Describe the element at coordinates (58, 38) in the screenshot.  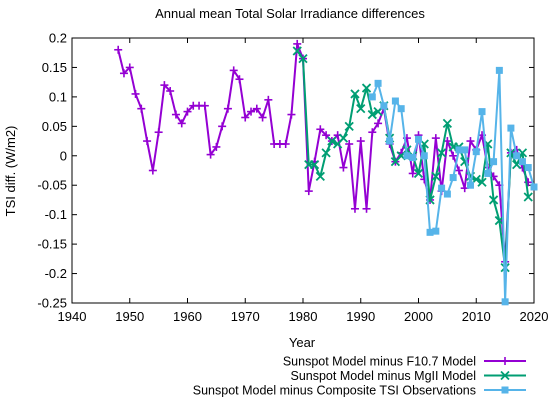
I see `y-tick-label: 0.2` at that location.